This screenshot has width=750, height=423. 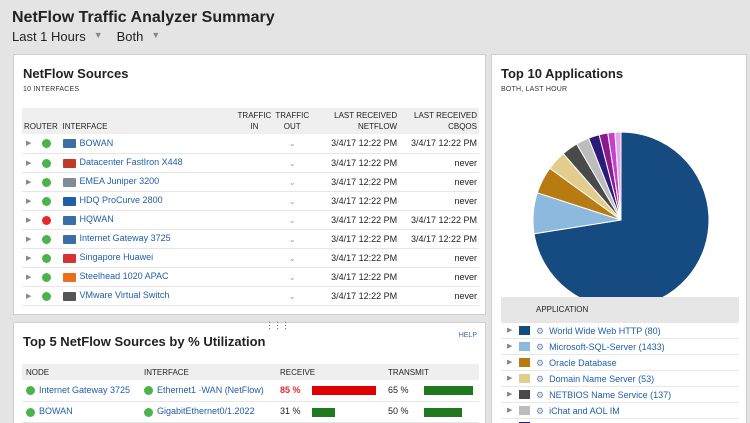 I want to click on list-item: ▶ ⚙ Domain Name Server (53), so click(x=620, y=379).